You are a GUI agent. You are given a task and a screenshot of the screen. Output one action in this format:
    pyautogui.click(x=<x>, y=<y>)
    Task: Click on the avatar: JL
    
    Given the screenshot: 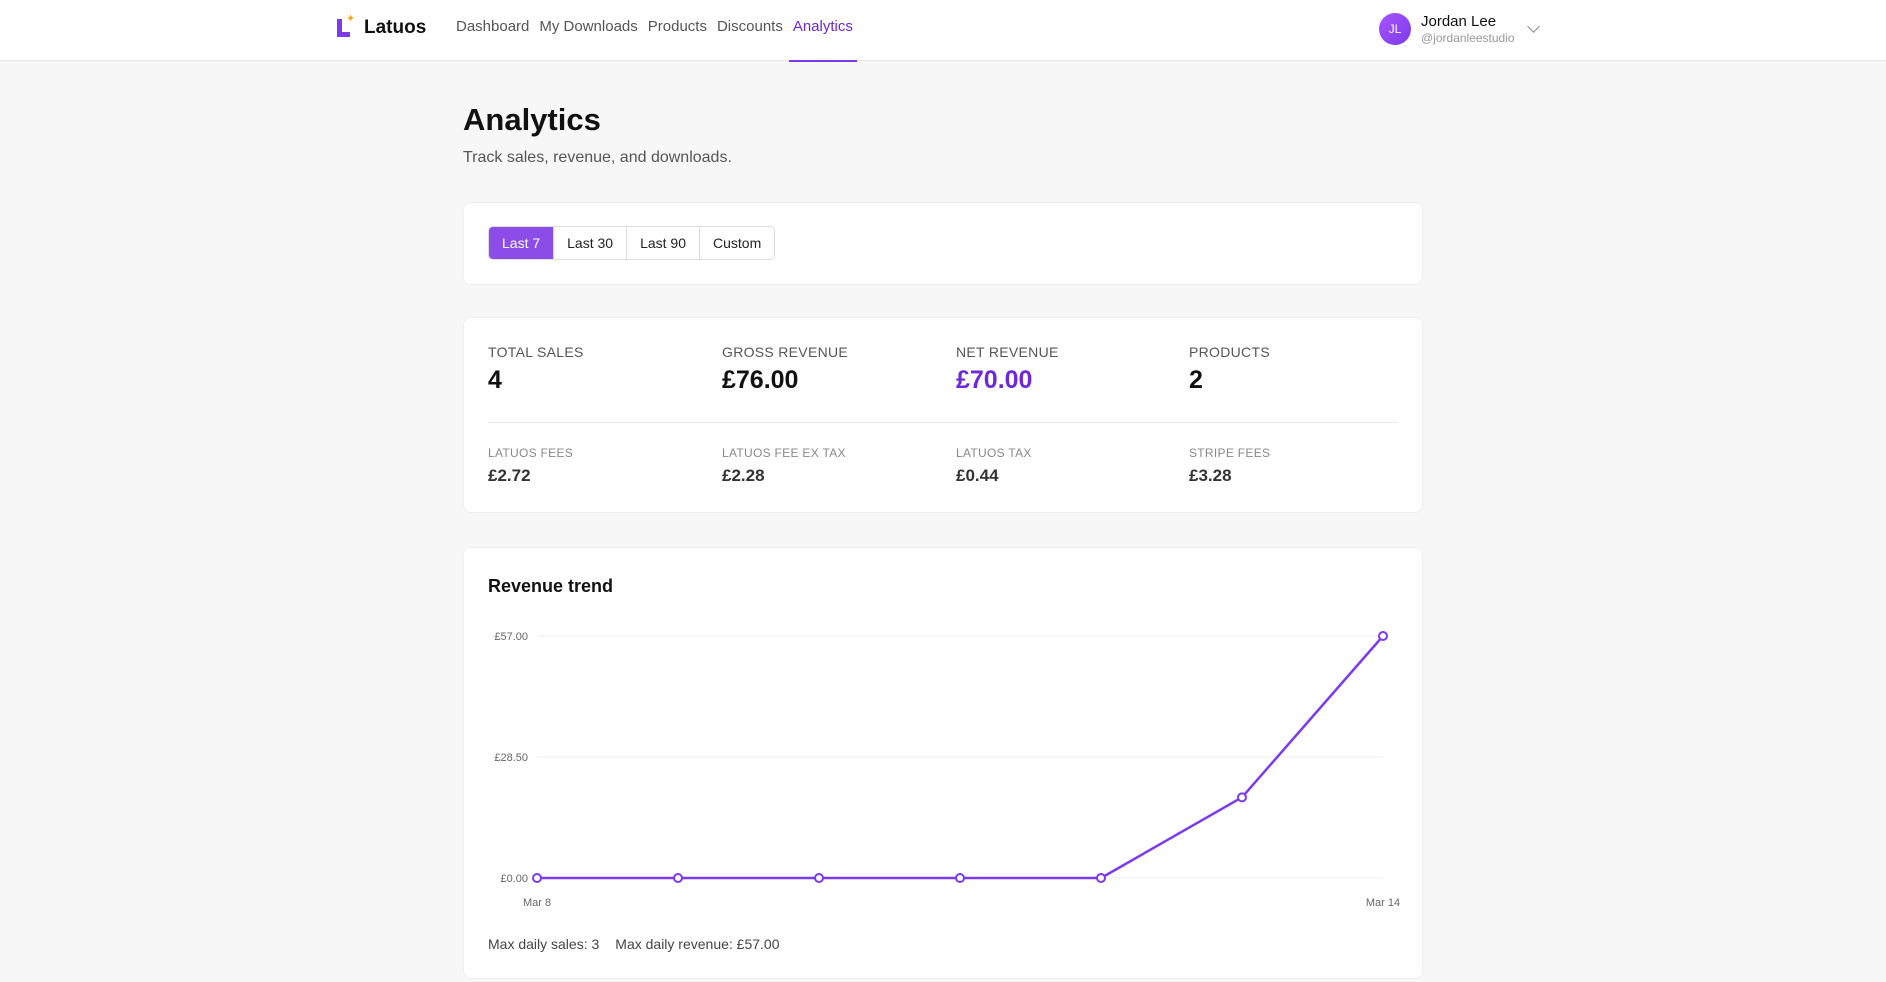 What is the action you would take?
    pyautogui.click(x=1395, y=29)
    